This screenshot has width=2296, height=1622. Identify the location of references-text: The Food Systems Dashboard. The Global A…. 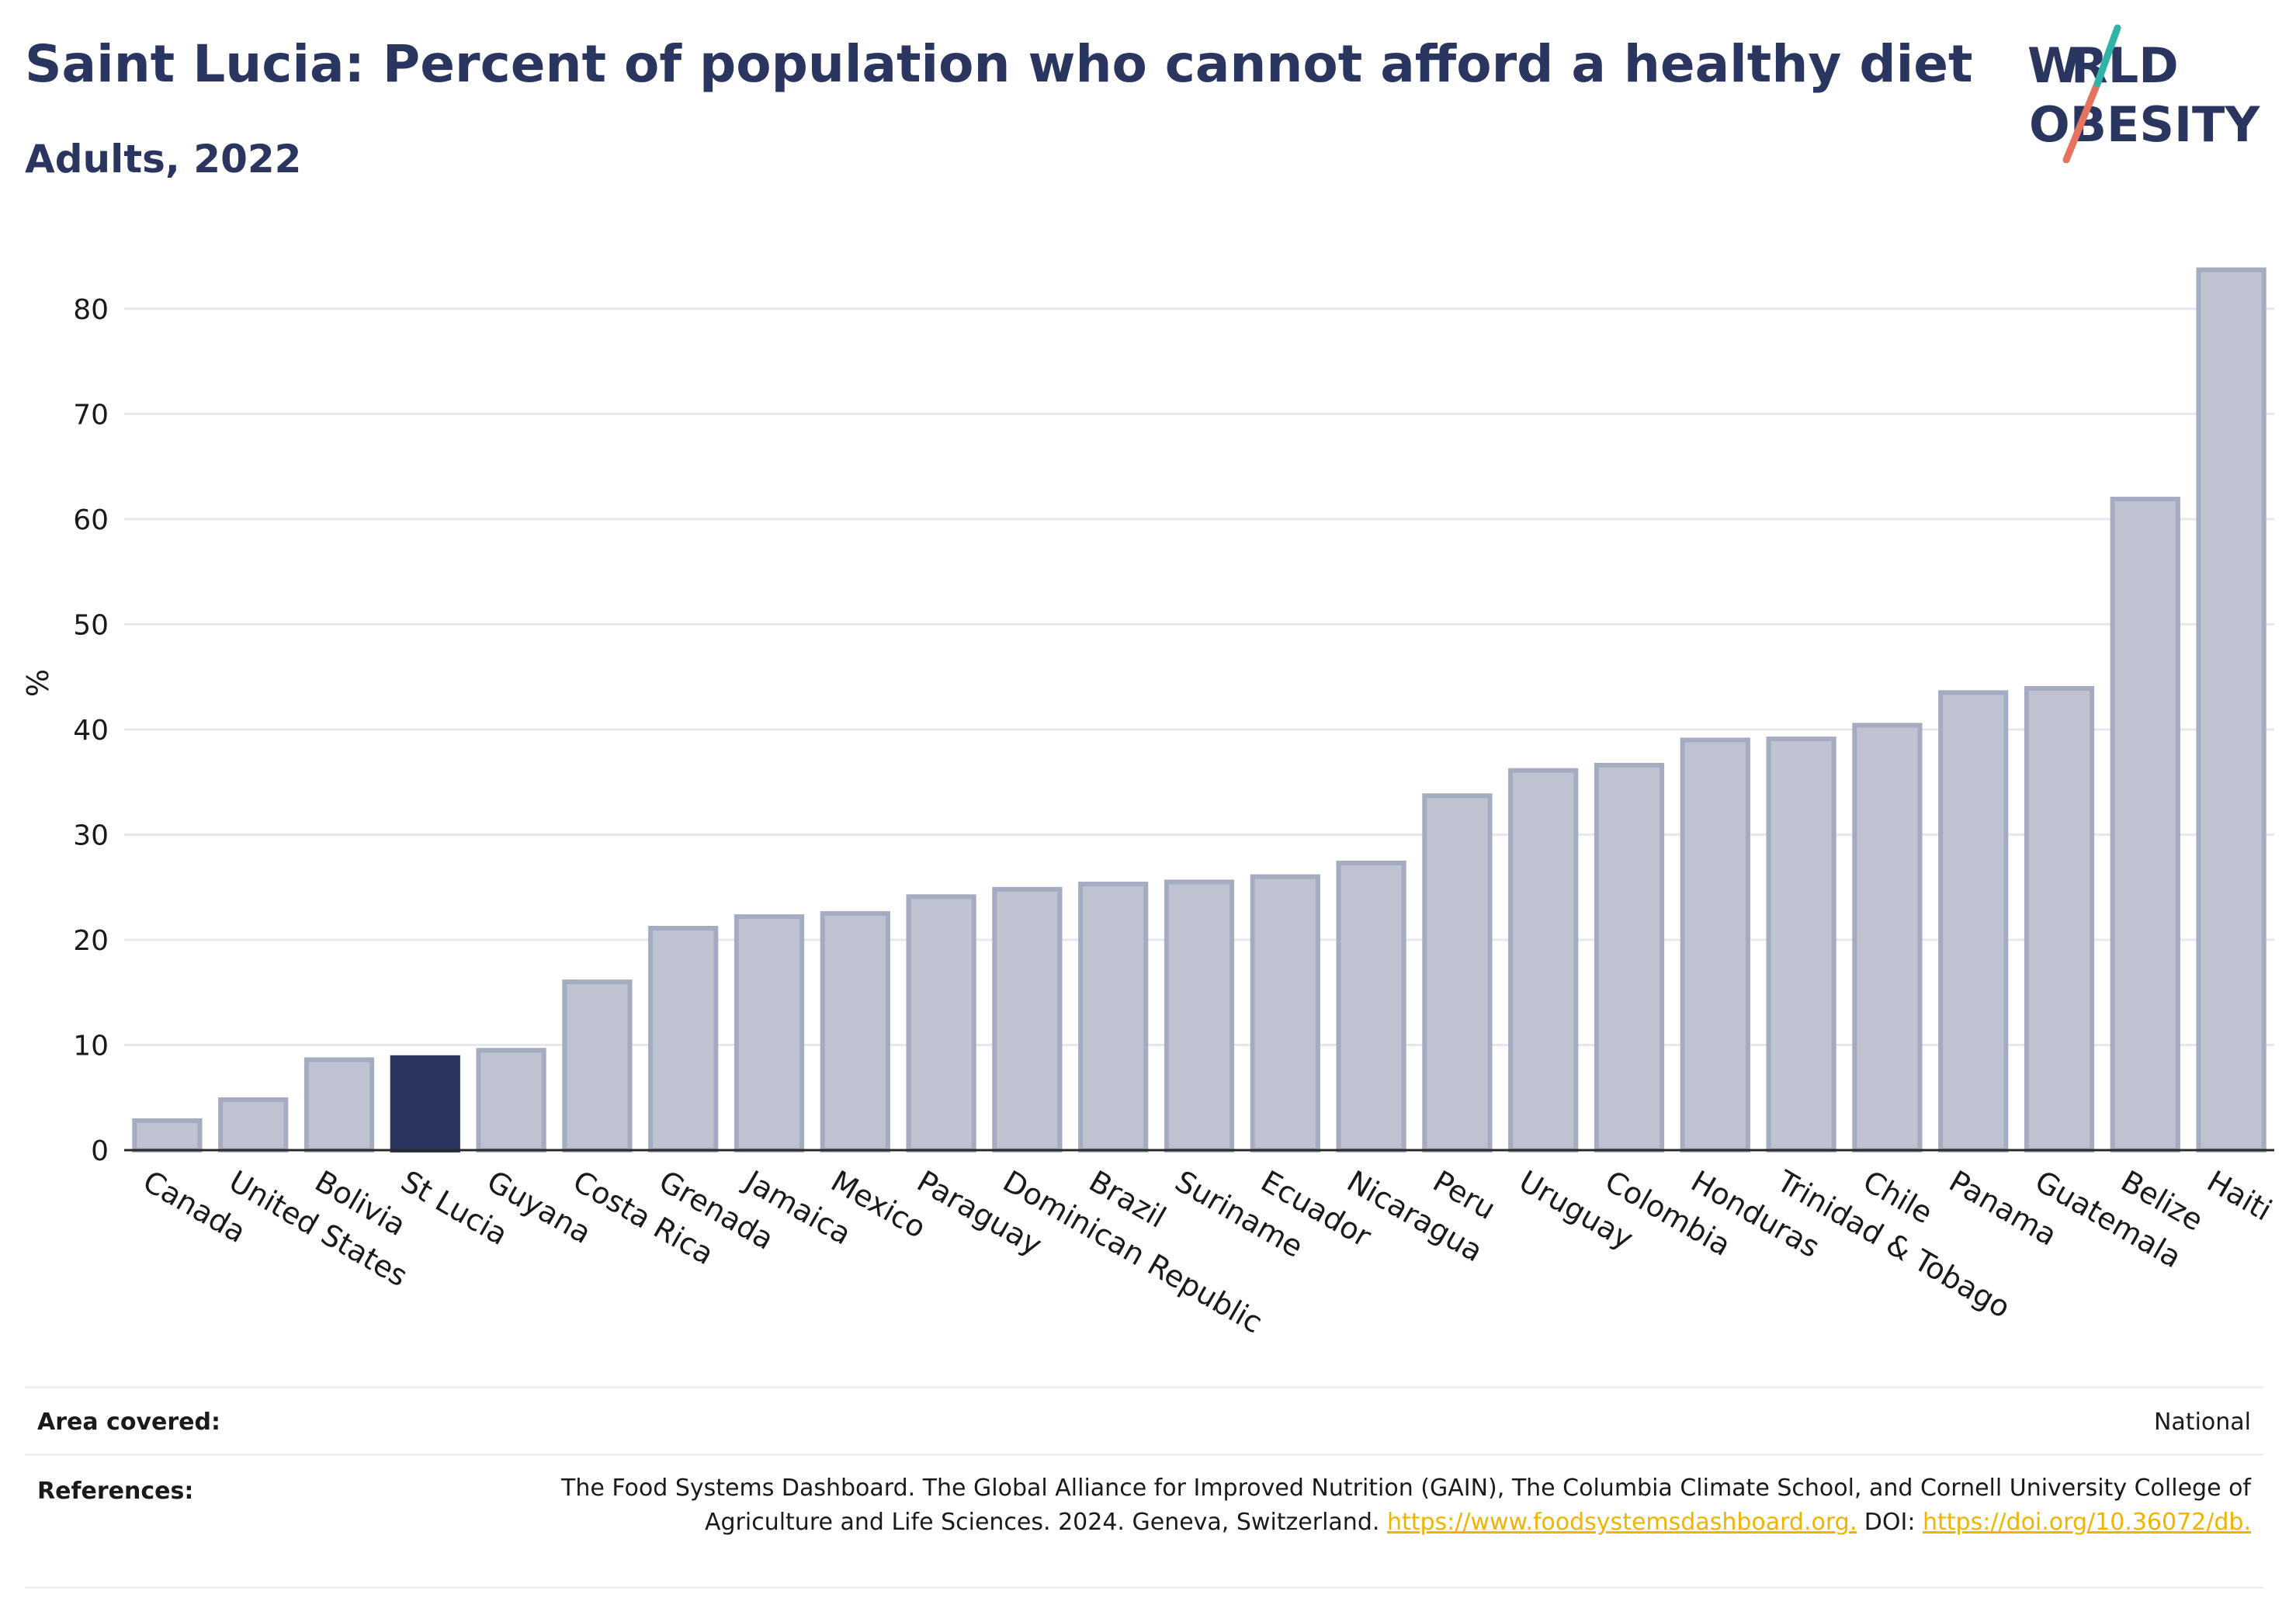
(1397, 1505).